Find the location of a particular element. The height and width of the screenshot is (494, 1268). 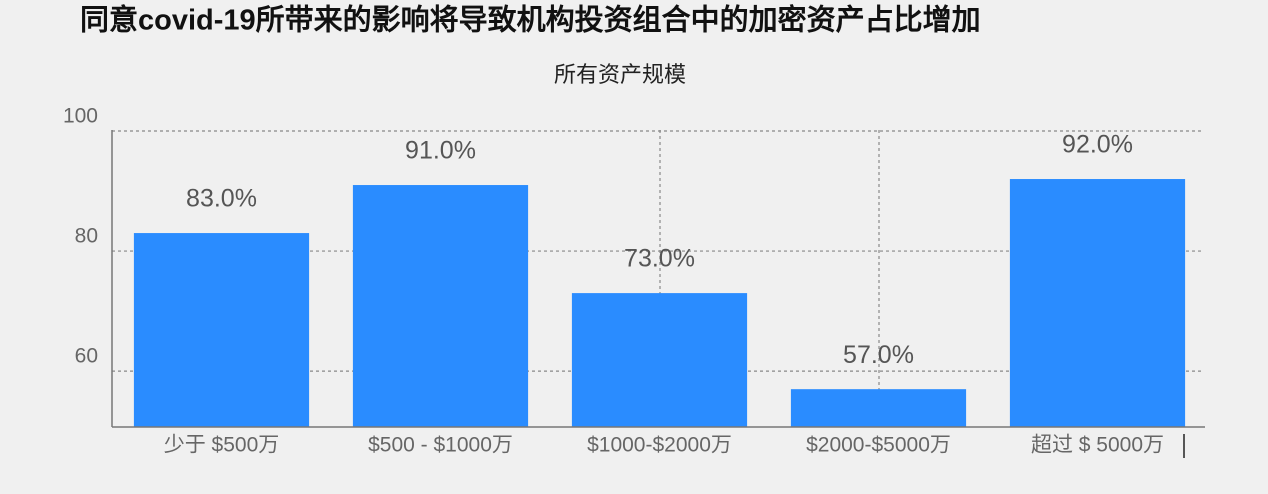

value-label: 92.0% is located at coordinates (1097, 145).